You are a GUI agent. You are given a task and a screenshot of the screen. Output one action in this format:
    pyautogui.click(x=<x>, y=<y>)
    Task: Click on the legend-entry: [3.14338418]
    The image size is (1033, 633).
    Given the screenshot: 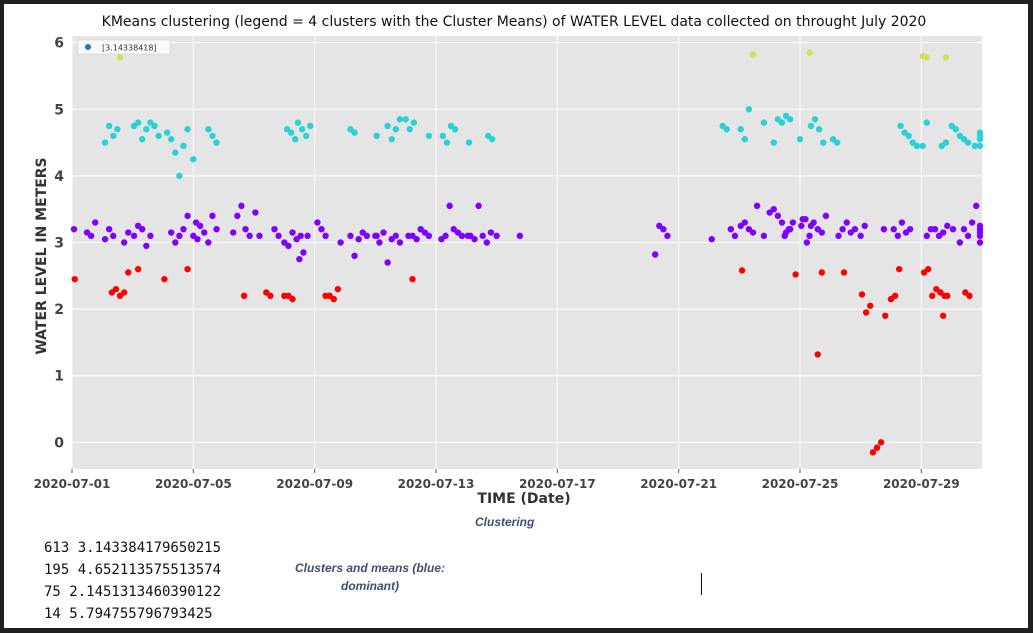 What is the action you would take?
    pyautogui.click(x=129, y=48)
    